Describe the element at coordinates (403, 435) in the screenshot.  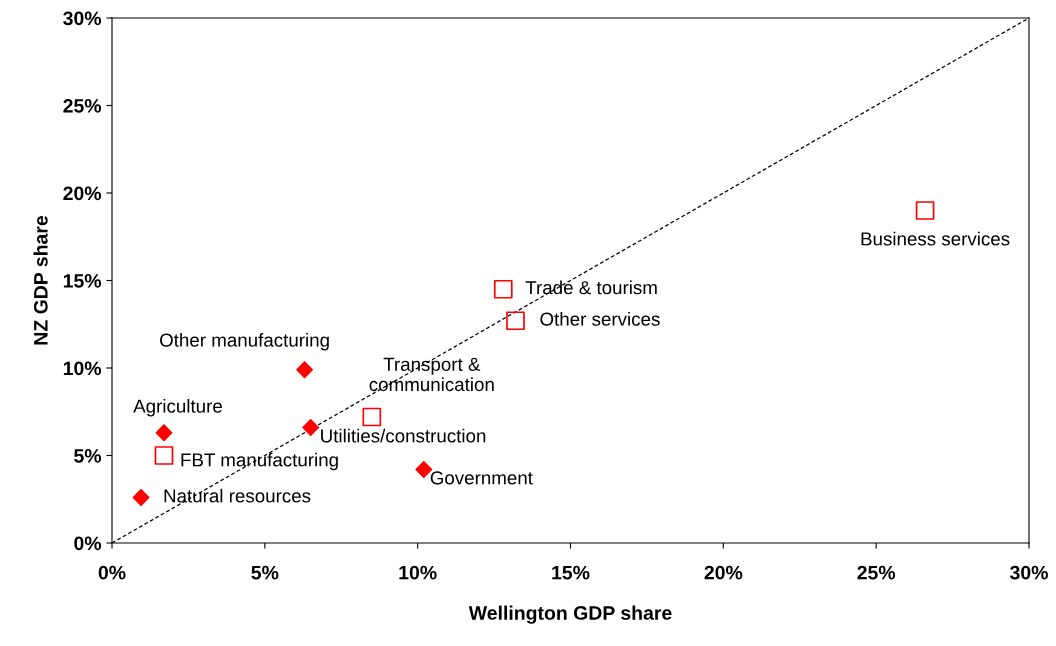
I see `annotation: Utilities/construction` at that location.